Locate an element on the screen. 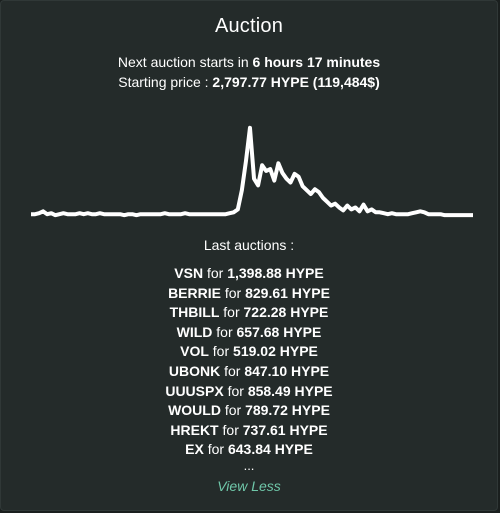  auction-list-item: VSN for 1,398.88 HYPE is located at coordinates (249, 274).